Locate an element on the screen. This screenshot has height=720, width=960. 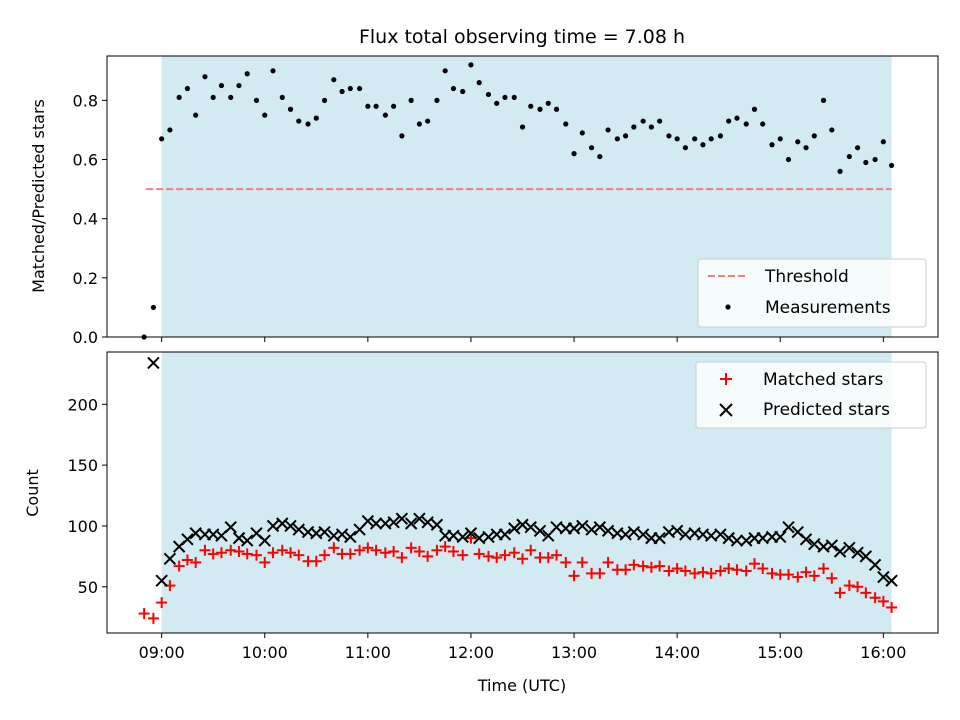
y-tick-label: 50 is located at coordinates (88, 587).